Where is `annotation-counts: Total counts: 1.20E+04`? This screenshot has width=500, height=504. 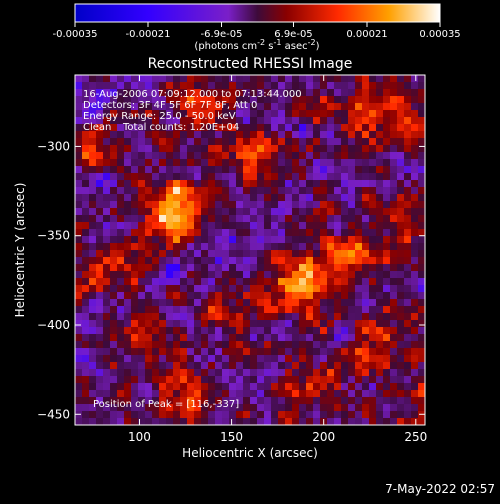
annotation-counts: Total counts: 1.20E+04 is located at coordinates (180, 127).